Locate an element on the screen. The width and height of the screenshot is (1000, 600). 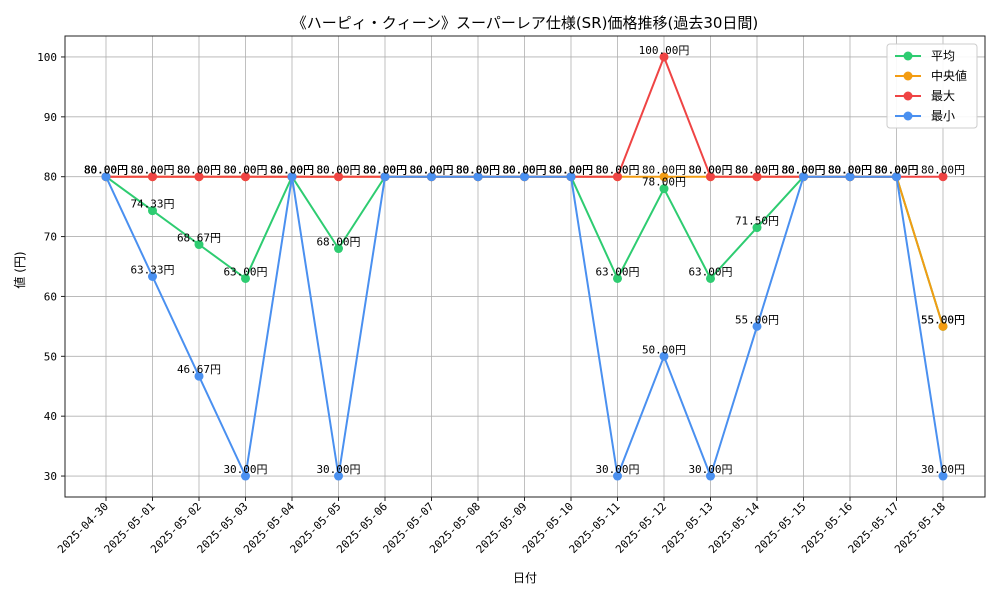
chart-title: 《ハーピィ・クィーン》スーパーレア仕様(SR)価格推移(過去30日間) is located at coordinates (525, 23).